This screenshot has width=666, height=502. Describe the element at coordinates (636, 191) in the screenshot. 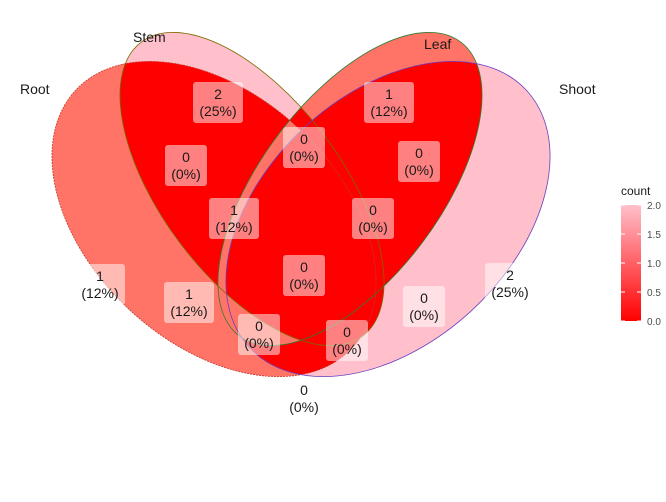

I see `legend-title: count` at that location.